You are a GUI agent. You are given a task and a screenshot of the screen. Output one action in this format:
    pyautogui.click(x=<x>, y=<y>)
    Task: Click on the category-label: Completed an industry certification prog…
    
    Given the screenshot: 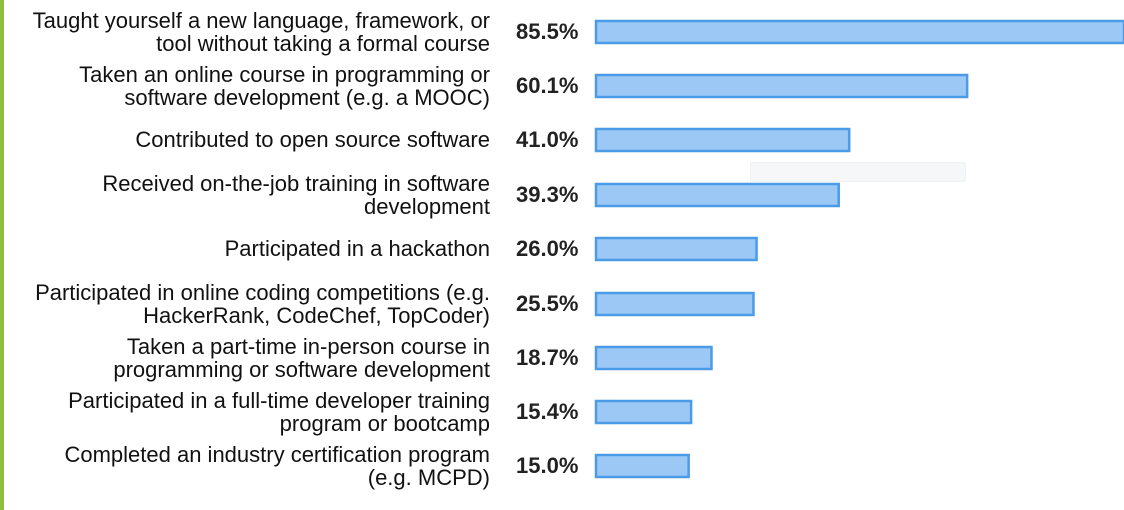 What is the action you would take?
    pyautogui.click(x=277, y=466)
    